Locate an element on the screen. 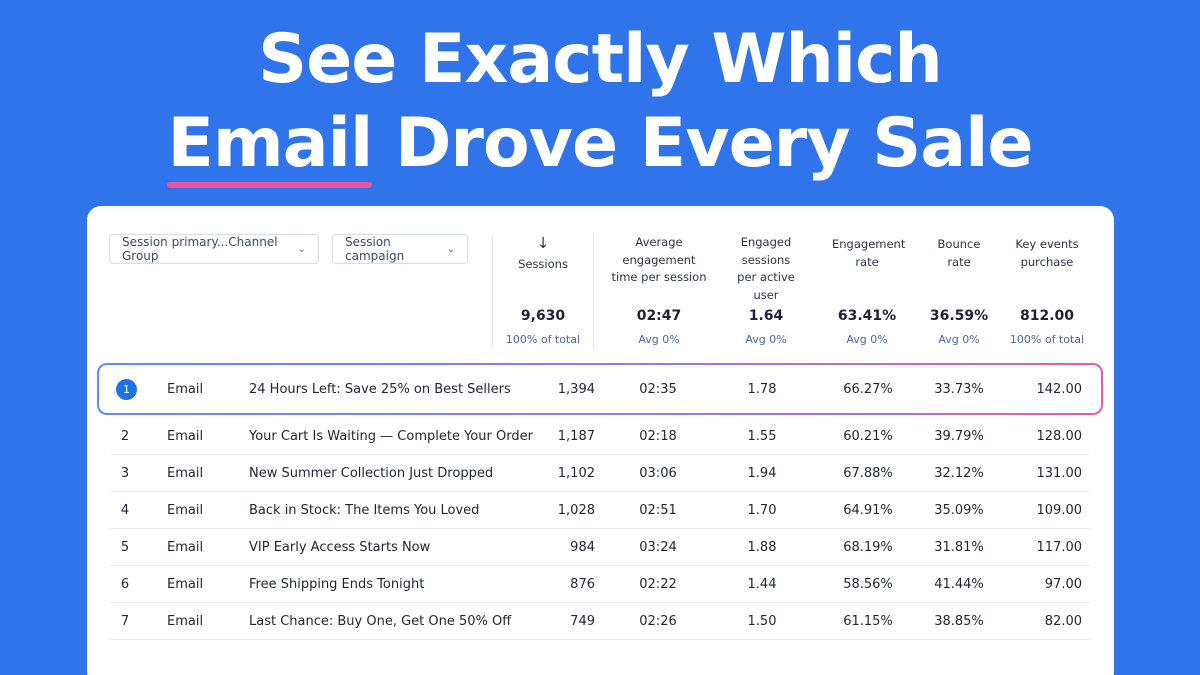 This screenshot has height=675, width=1200. key-events-purchase-cell: 97.00 is located at coordinates (1063, 584).